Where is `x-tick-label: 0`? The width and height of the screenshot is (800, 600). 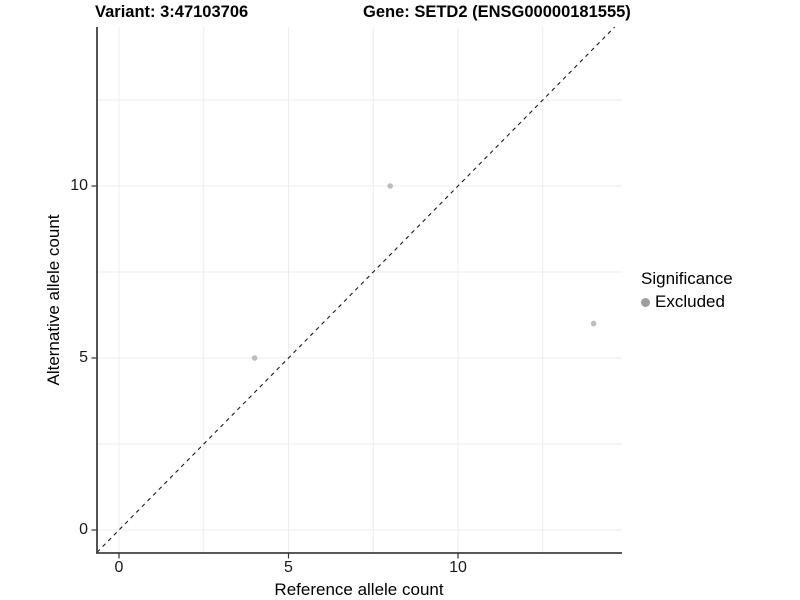
x-tick-label: 0 is located at coordinates (119, 567).